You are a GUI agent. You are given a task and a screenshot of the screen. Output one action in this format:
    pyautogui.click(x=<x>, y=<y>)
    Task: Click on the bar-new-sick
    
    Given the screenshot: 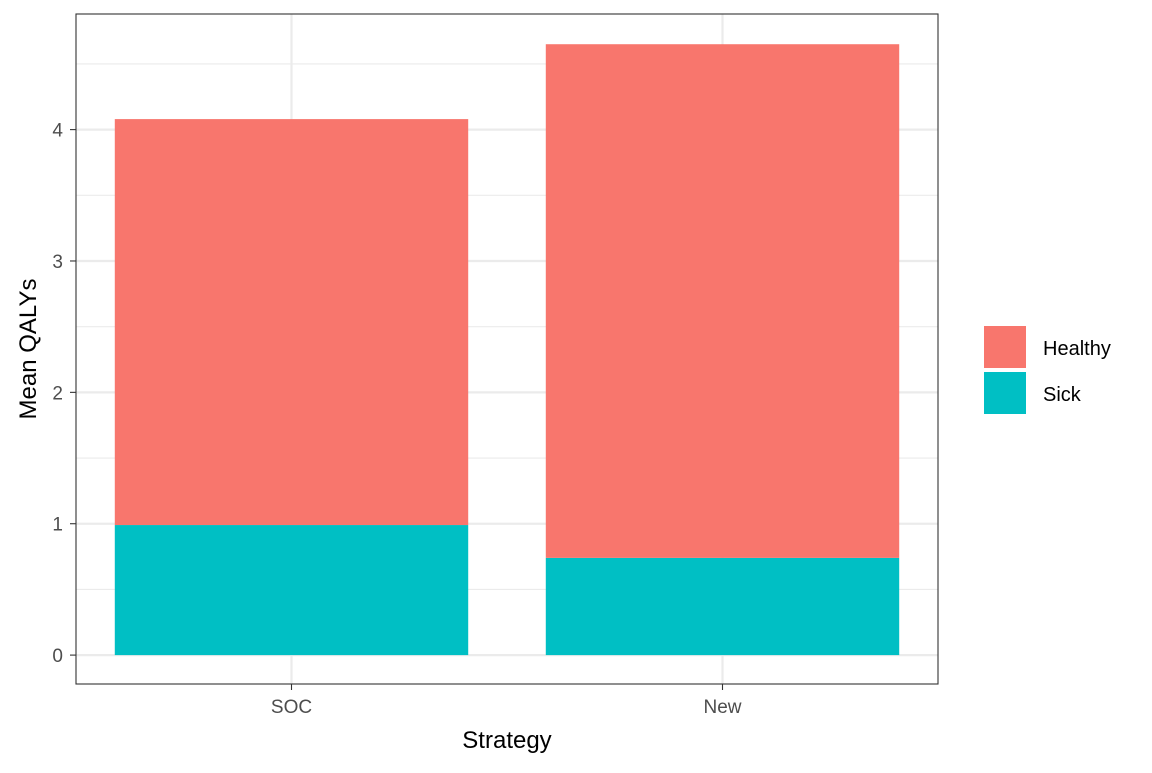 What is the action you would take?
    pyautogui.click(x=722, y=606)
    